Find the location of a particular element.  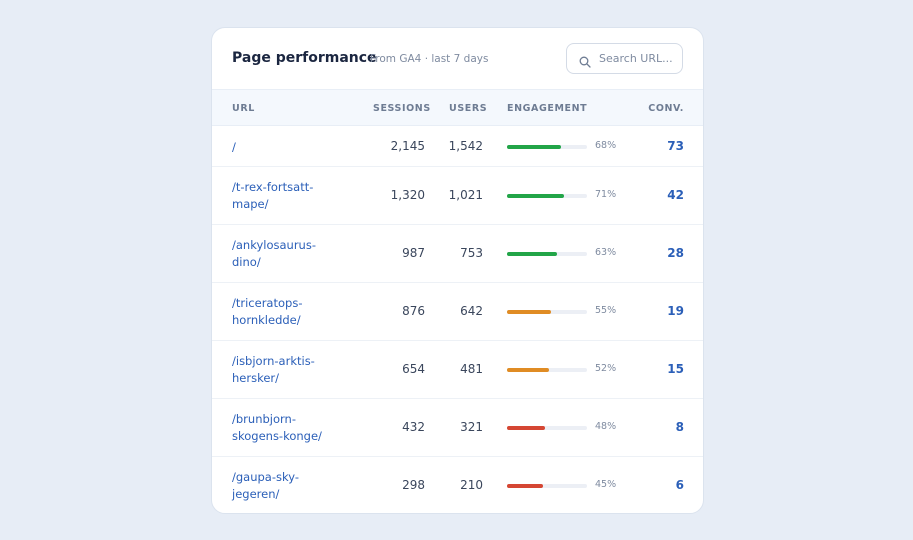

engagement-percent: 68% is located at coordinates (606, 145).